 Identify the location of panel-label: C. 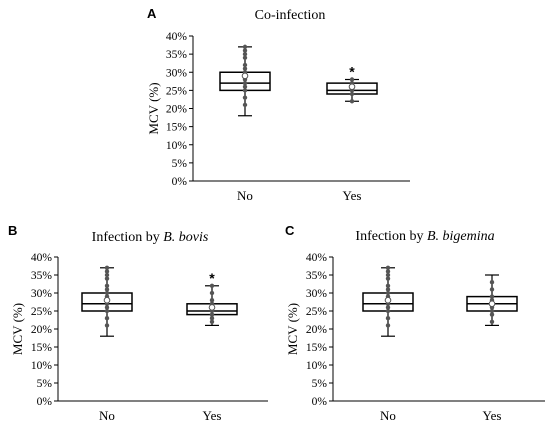
(290, 230).